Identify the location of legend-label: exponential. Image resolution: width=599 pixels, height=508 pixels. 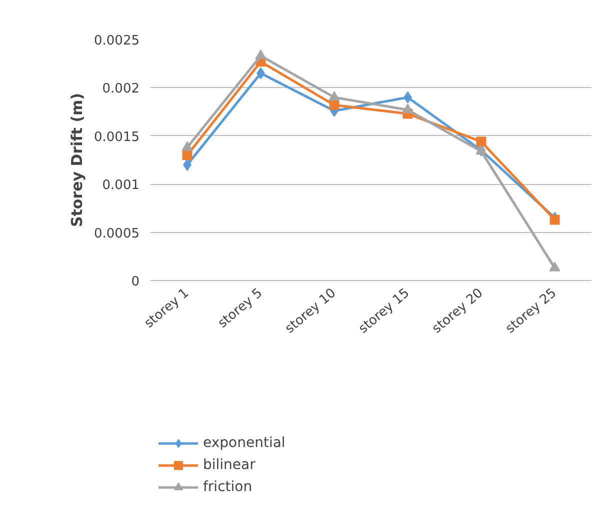
(244, 443).